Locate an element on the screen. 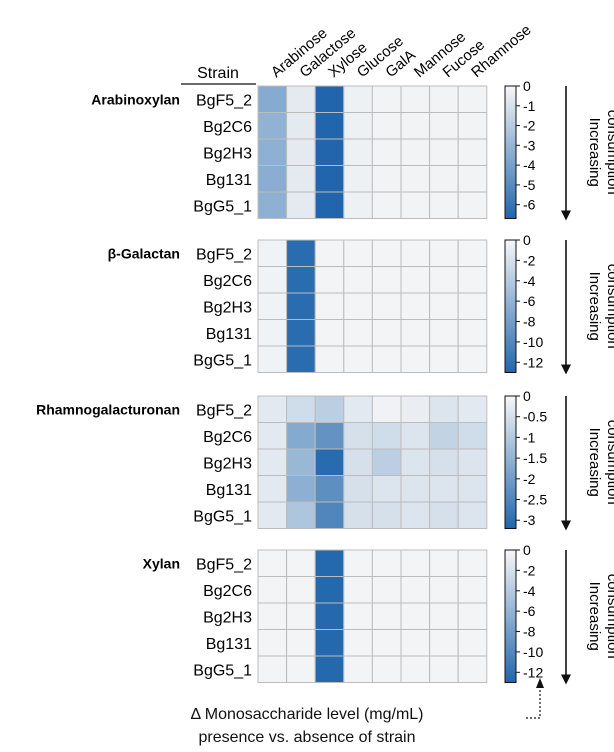 The width and height of the screenshot is (614, 752). colorbar-tick-label: -2 is located at coordinates (529, 260).